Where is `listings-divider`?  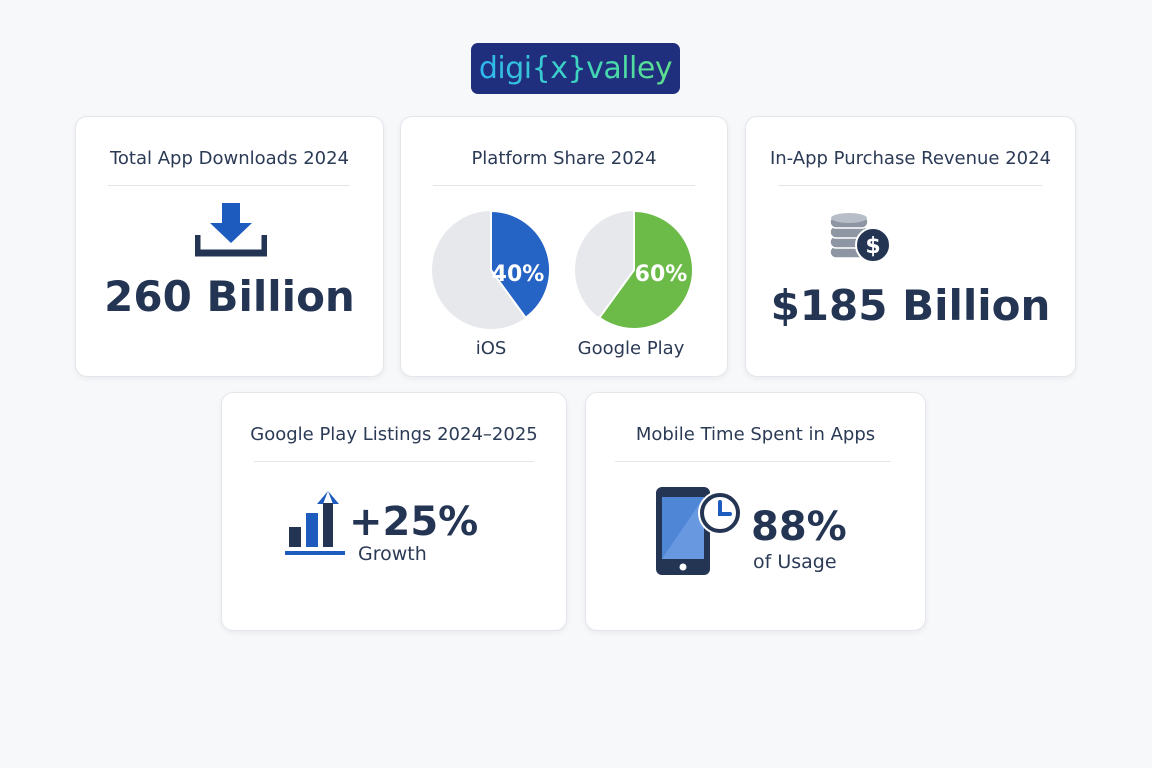 listings-divider is located at coordinates (394, 461).